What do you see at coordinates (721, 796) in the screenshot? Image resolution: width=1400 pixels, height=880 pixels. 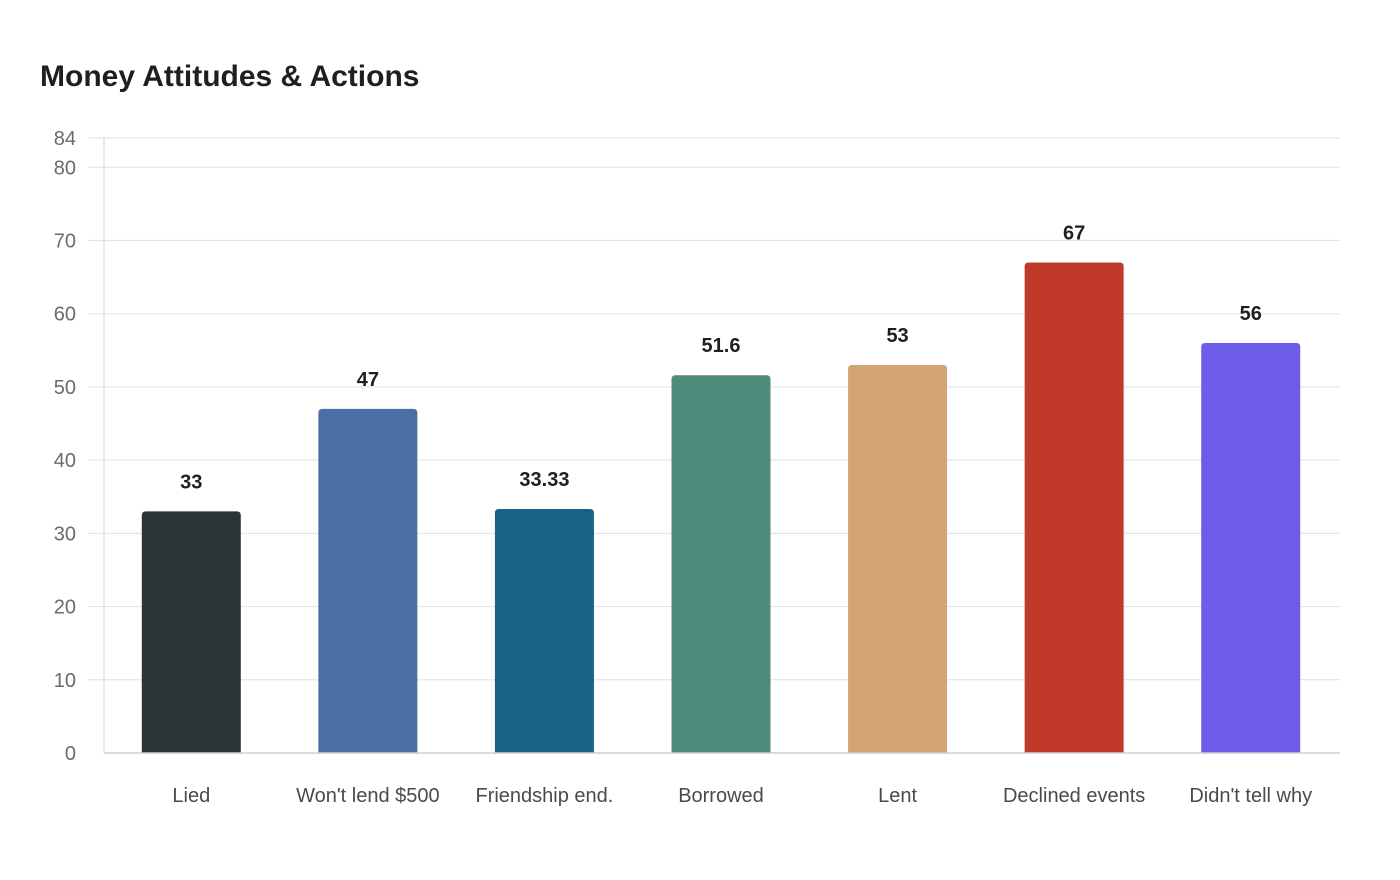 I see `x-tick-label: Borrowed` at bounding box center [721, 796].